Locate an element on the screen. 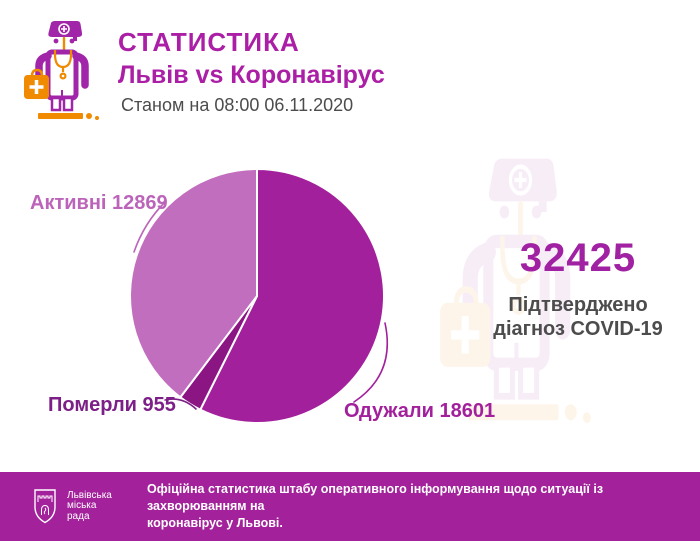 The image size is (700, 541). confirmed-total-block: 32425 Підтверджено діагноз COVID-19 is located at coordinates (578, 288).